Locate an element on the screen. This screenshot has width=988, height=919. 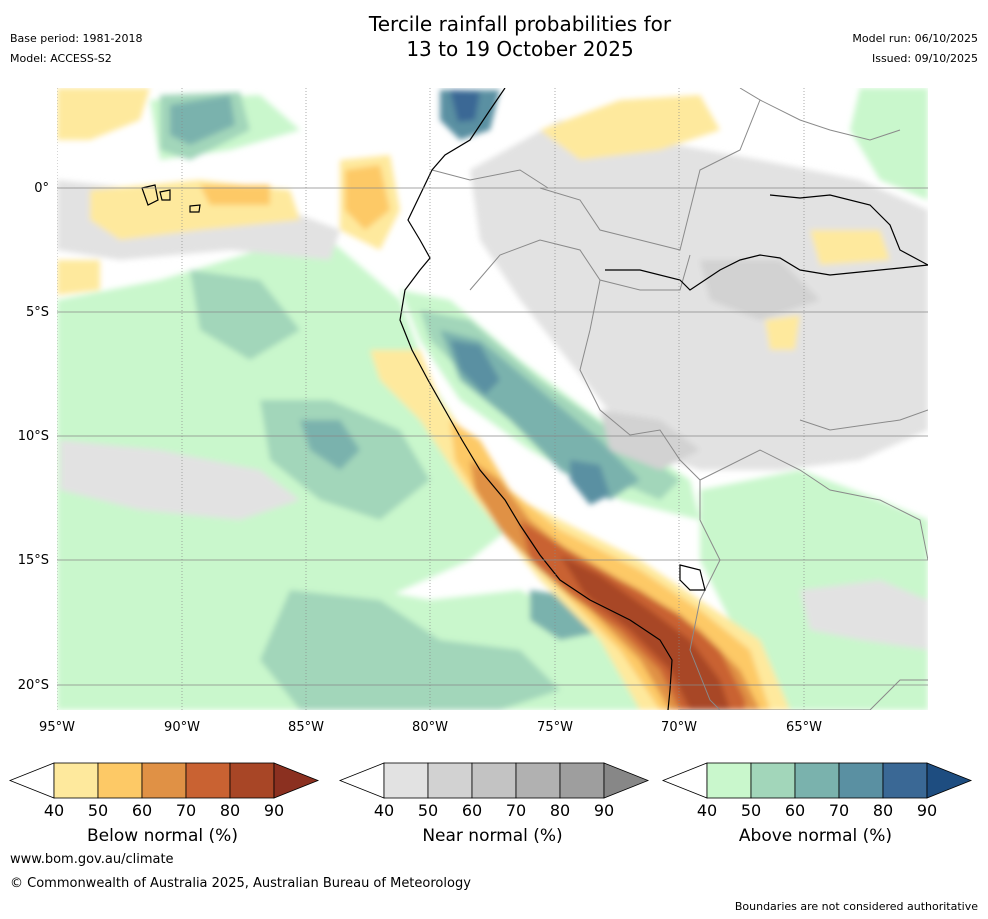
lat-label-20s: 20°S is located at coordinates (33, 685).